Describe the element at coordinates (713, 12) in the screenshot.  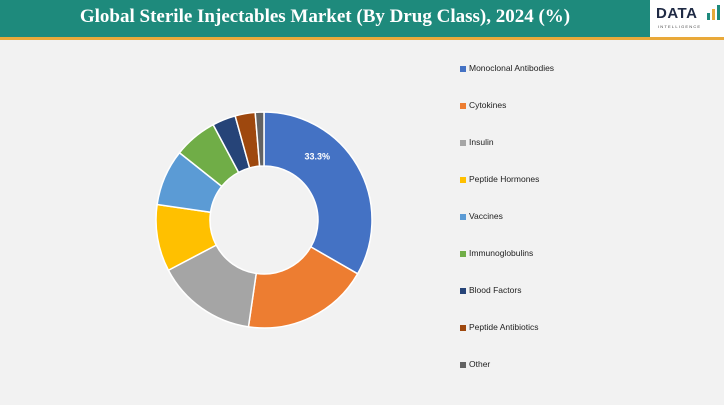
I see `bar-chart-logo-icon` at that location.